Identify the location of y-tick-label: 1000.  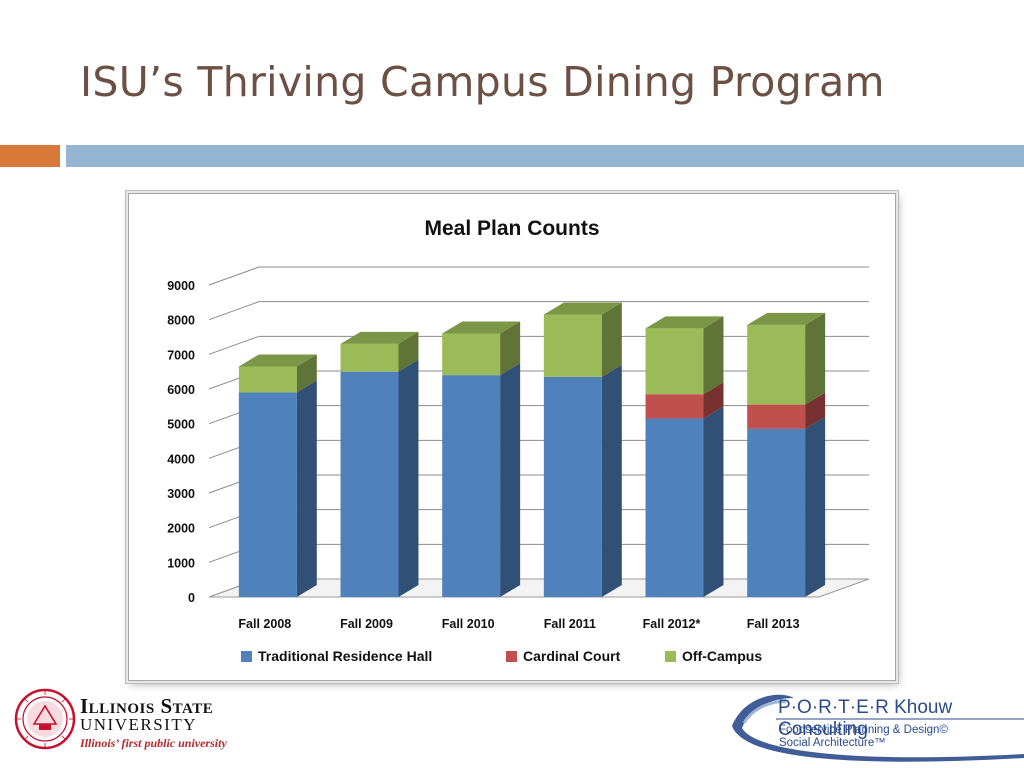
(181, 563).